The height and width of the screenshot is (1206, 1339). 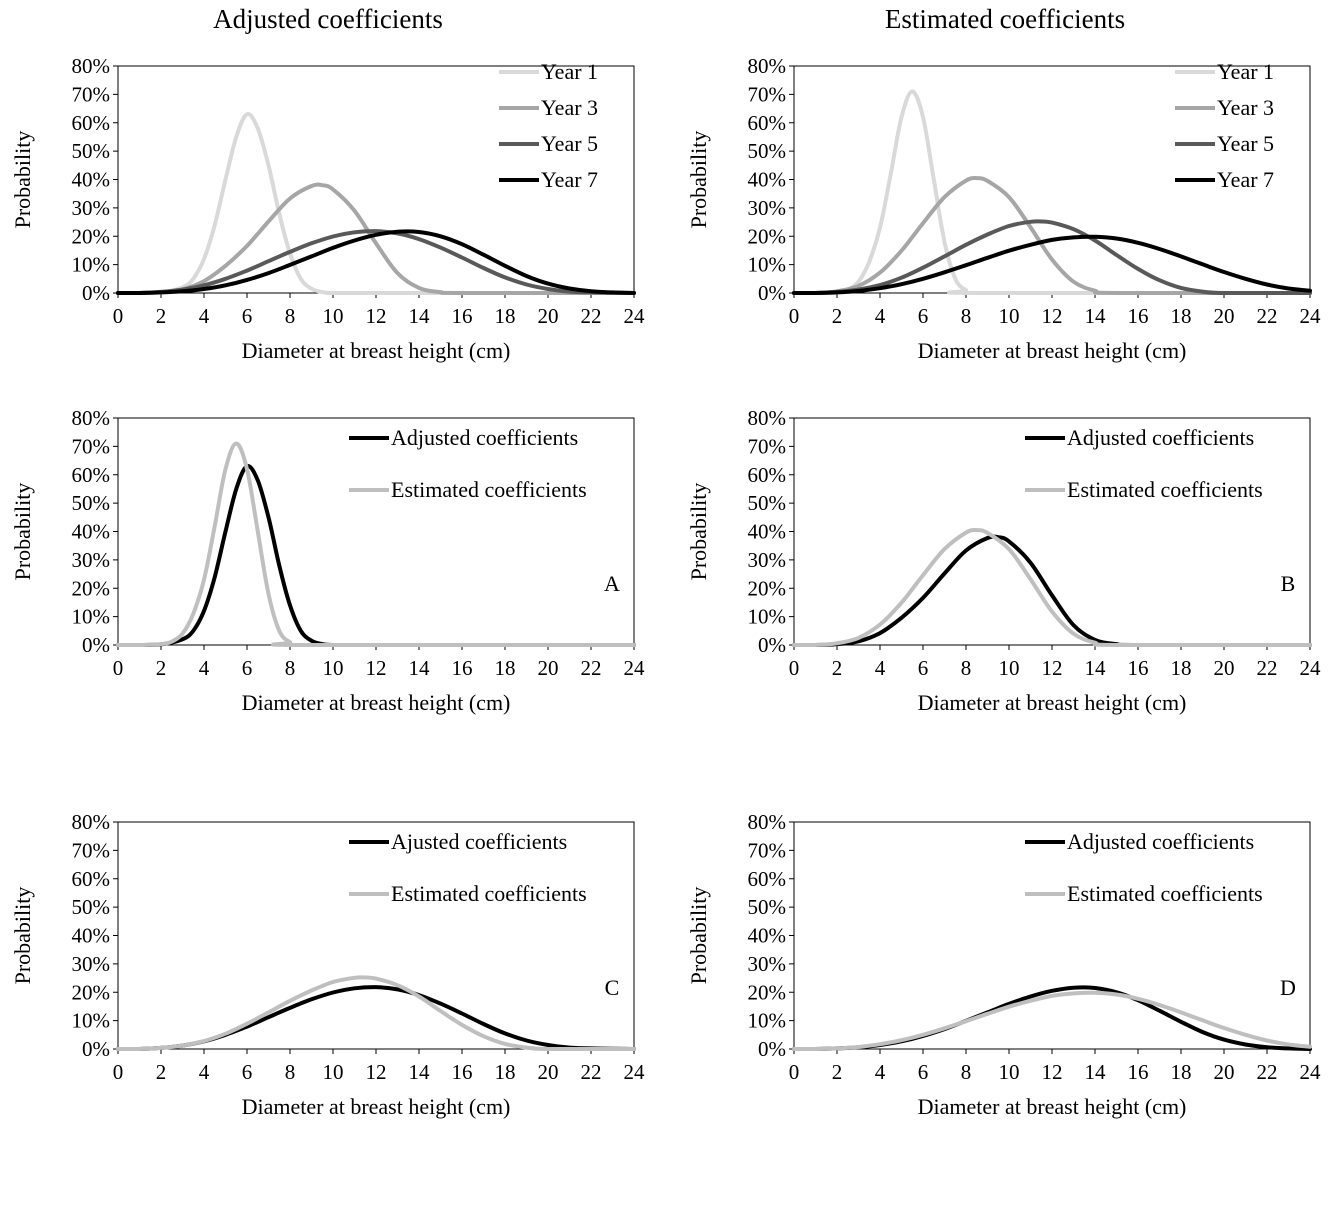 What do you see at coordinates (1245, 71) in the screenshot?
I see `legend-label: Year 1` at bounding box center [1245, 71].